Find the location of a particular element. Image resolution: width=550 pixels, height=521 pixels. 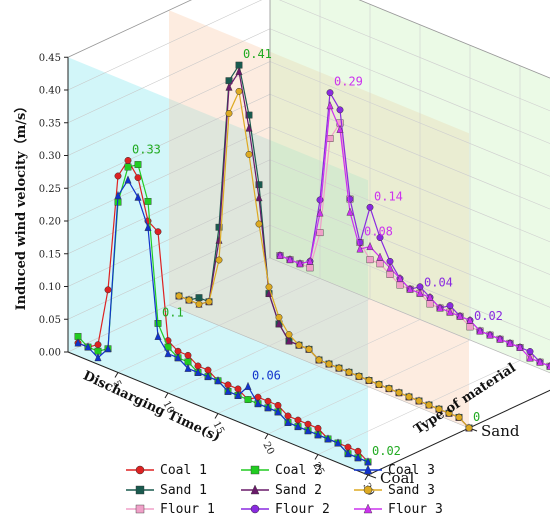

category-label-sand: Sand is located at coordinates (500, 431).